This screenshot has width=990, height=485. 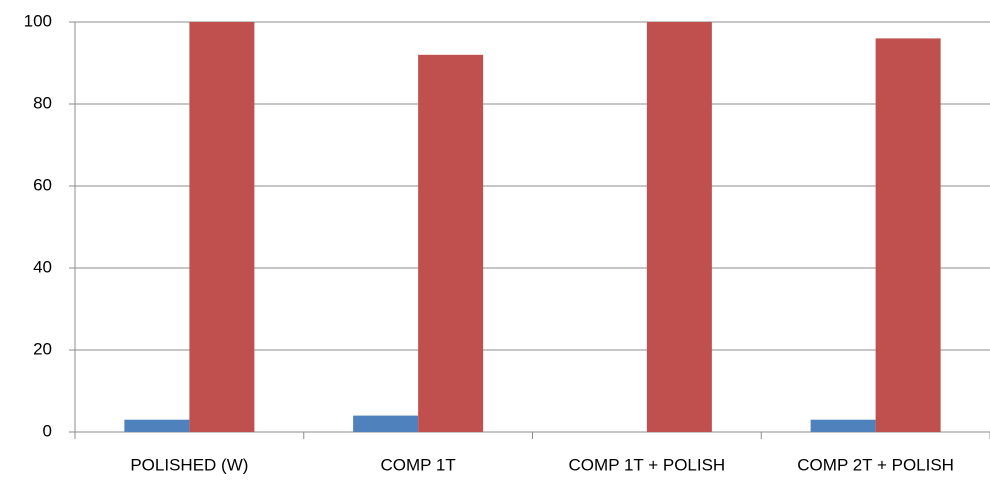 What do you see at coordinates (647, 464) in the screenshot?
I see `x-tick-label: COMP 1T + POLISH` at bounding box center [647, 464].